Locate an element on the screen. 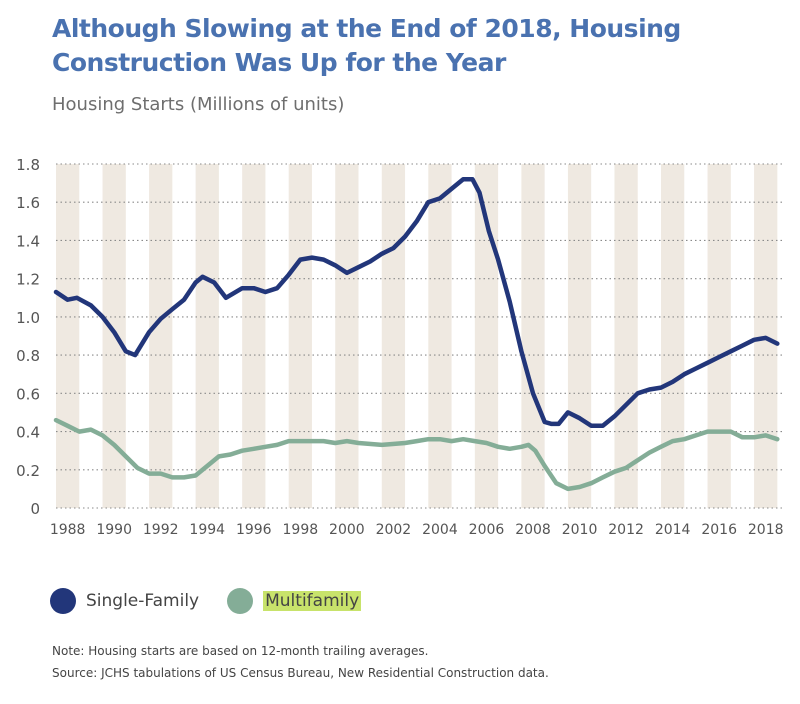  x-tick-label: 1994 is located at coordinates (207, 530).